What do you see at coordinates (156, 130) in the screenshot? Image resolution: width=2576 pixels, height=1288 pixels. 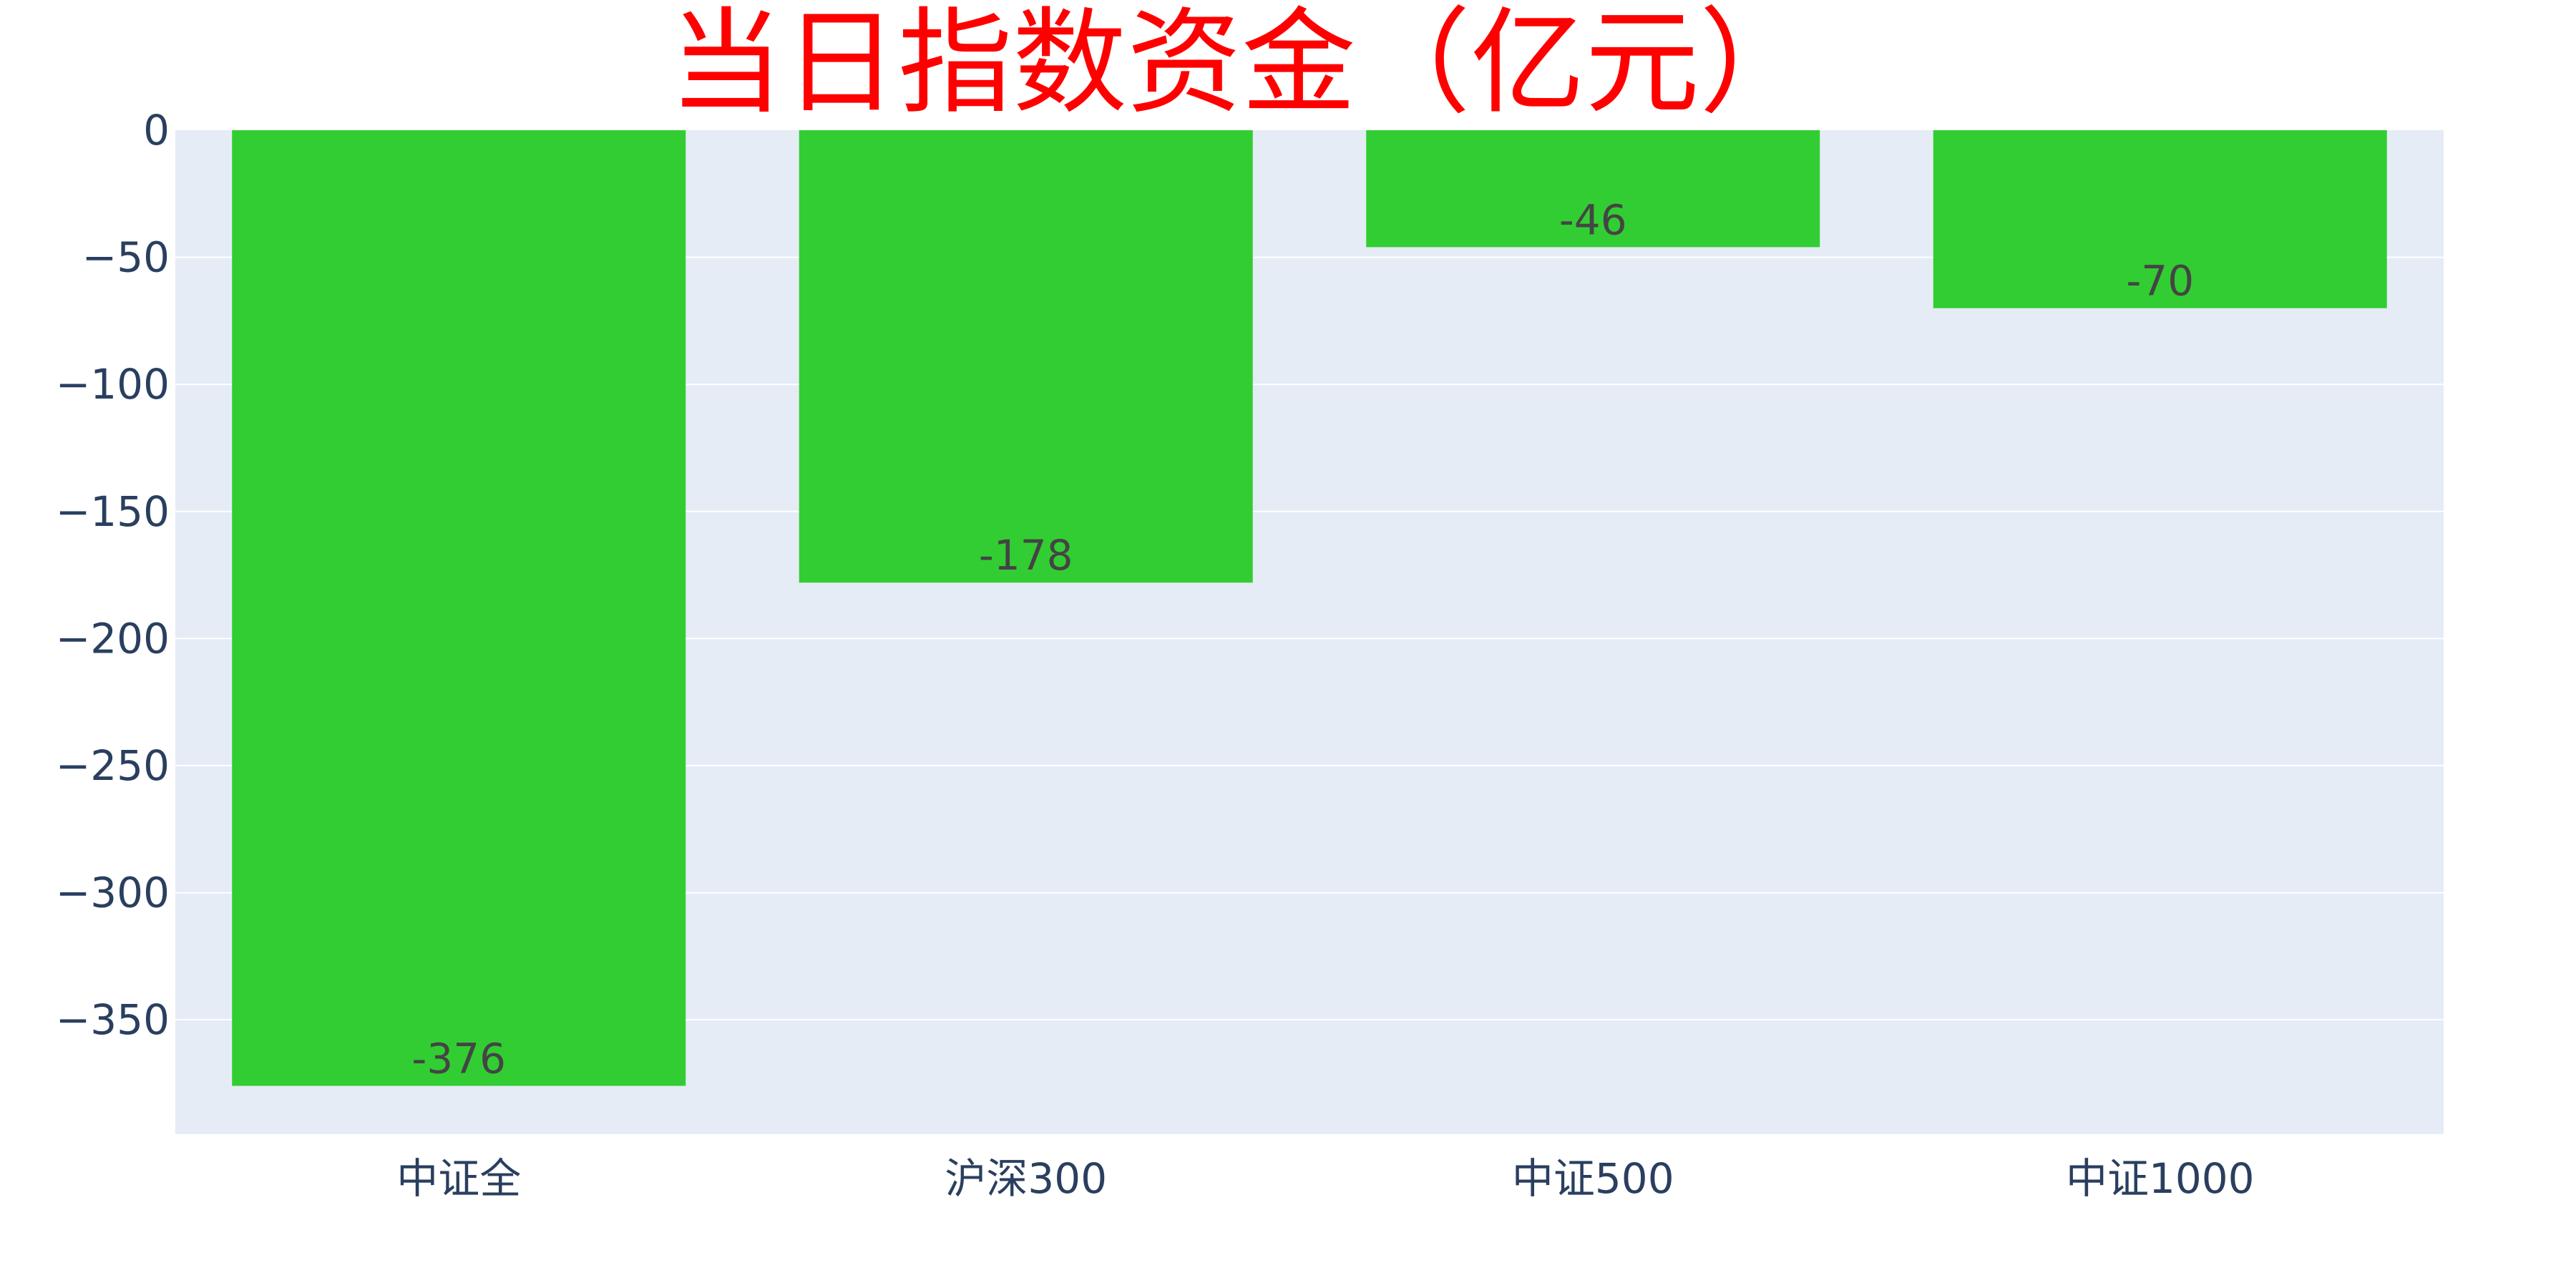 I see `y-tick-label: 0` at bounding box center [156, 130].